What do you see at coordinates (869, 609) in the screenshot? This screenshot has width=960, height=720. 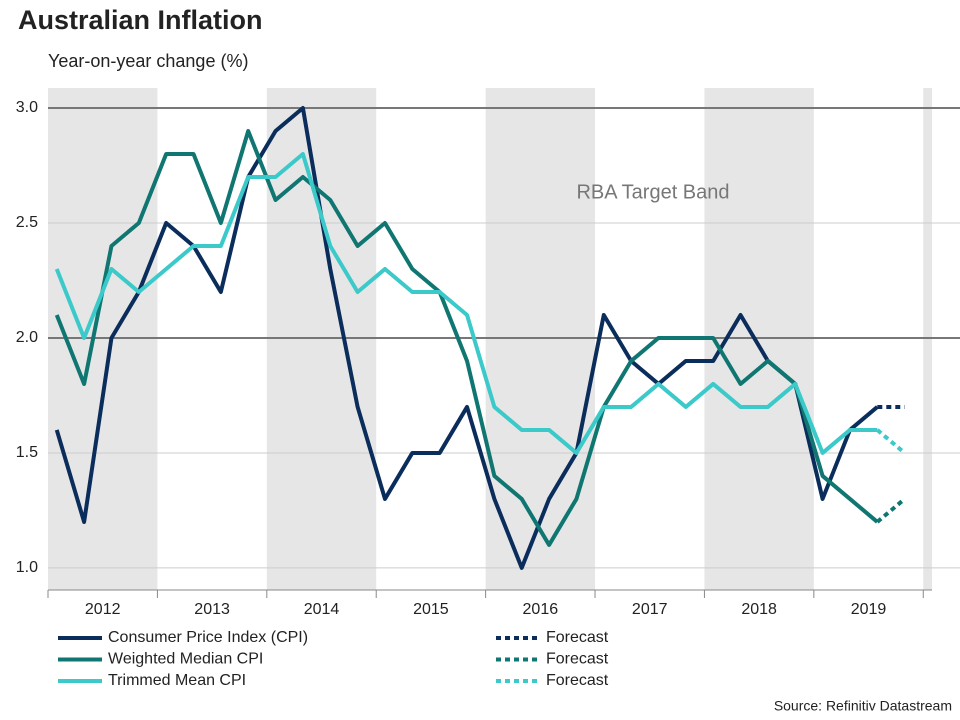 I see `x-tick-label: 2019` at bounding box center [869, 609].